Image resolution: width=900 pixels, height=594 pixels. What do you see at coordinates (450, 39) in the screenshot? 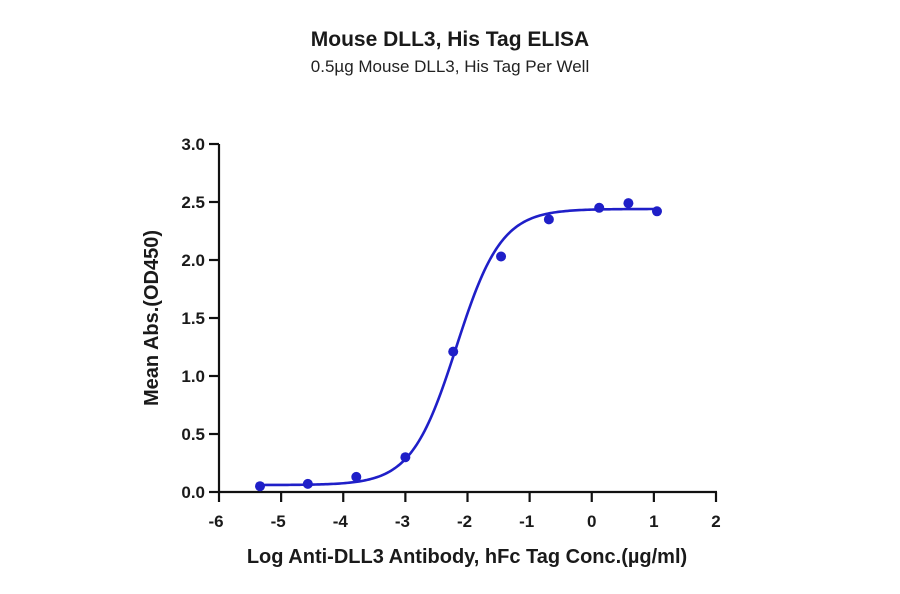
I see `chart-title: Mouse DLL3, His Tag ELISA` at bounding box center [450, 39].